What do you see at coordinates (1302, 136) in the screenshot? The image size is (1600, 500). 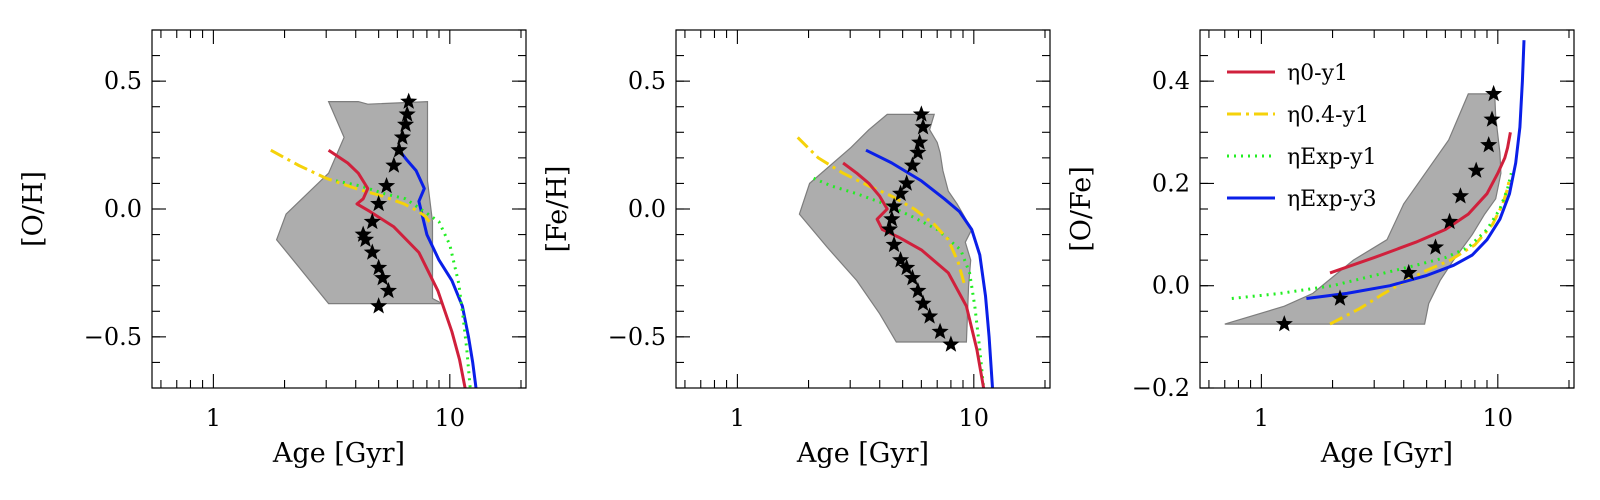 I see `legend: η0-y1 η0.4-y1 ηExp-y1 ηExp-y3` at bounding box center [1302, 136].